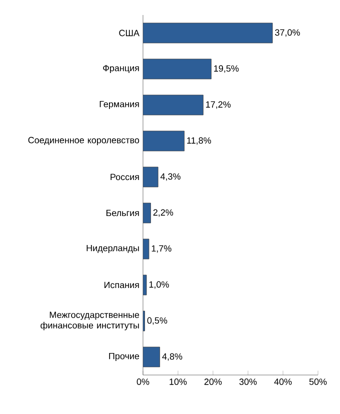 This screenshot has width=340, height=414. What do you see at coordinates (143, 381) in the screenshot?
I see `x-tick-label: 0%` at bounding box center [143, 381].